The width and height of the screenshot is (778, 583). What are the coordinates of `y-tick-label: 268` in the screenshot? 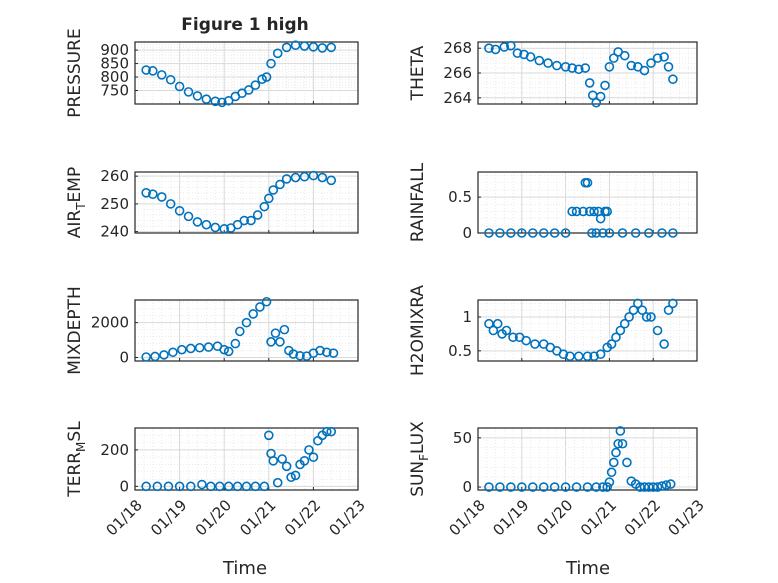 It's located at (457, 48).